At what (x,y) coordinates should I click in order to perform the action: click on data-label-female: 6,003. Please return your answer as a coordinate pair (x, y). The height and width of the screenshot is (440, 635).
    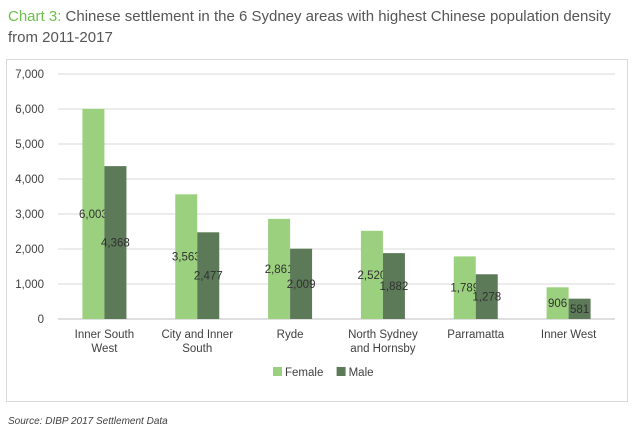
    Looking at the image, I should click on (93, 215).